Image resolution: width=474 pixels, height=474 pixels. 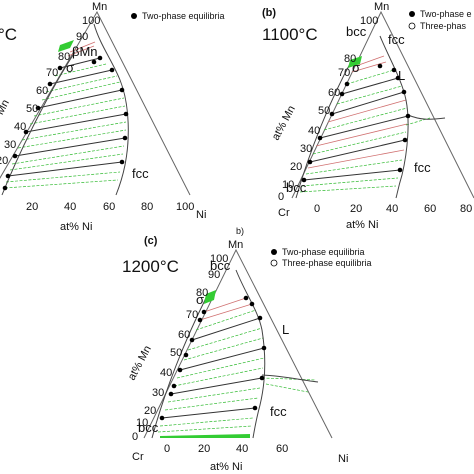 I want to click on panel-a-fcc-boundary, so click(x=111, y=109).